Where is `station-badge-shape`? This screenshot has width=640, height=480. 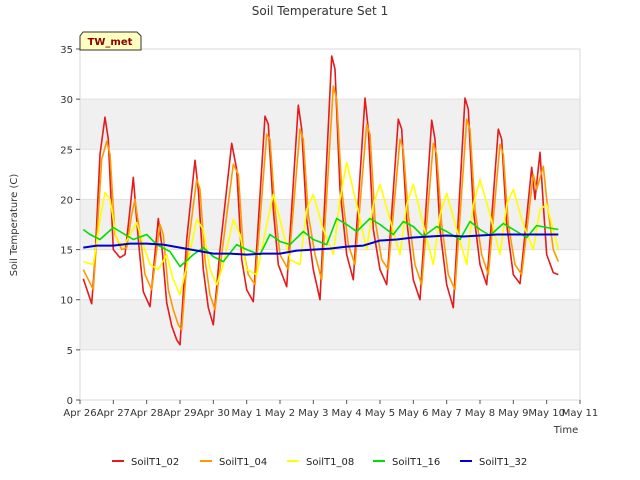
station-badge-shape is located at coordinates (110, 41).